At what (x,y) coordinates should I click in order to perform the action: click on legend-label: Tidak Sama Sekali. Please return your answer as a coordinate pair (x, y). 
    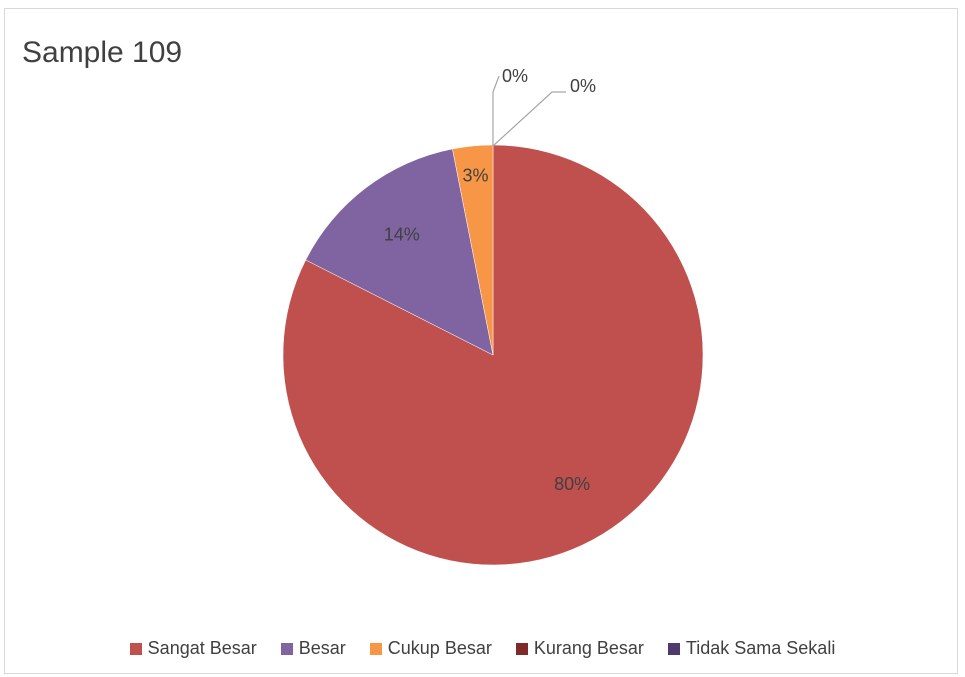
    Looking at the image, I should click on (760, 648).